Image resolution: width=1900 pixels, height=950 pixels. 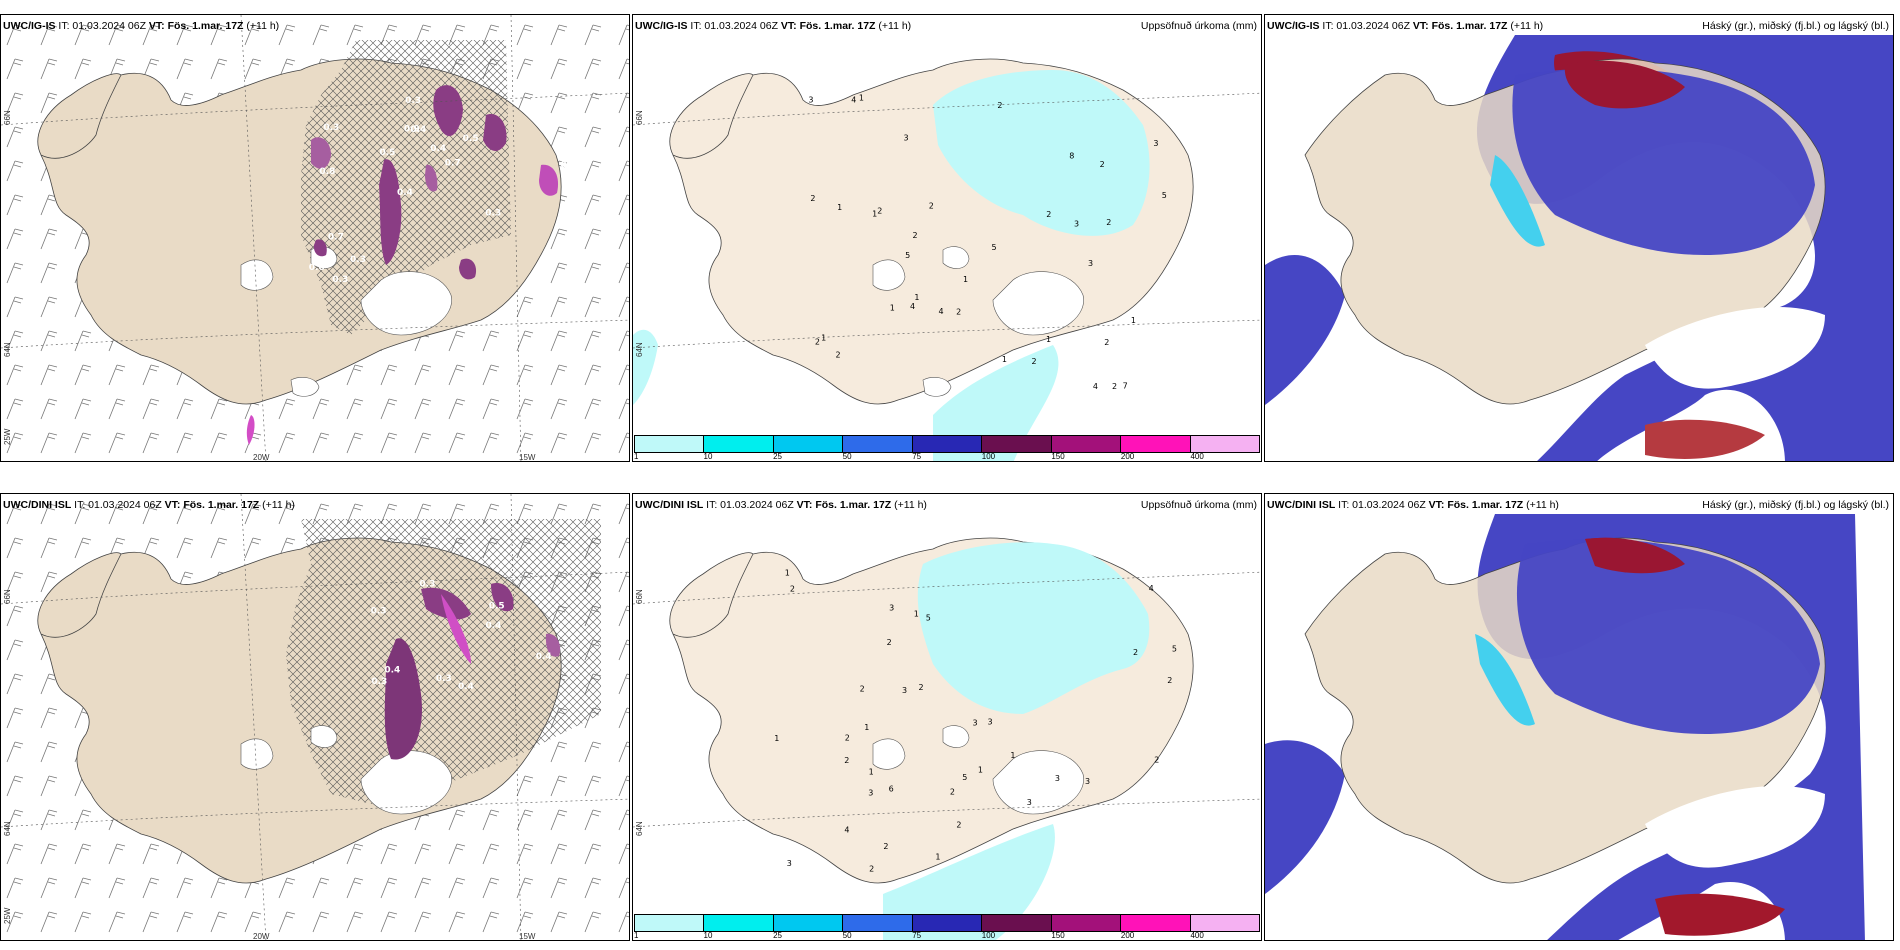 What do you see at coordinates (947, 923) in the screenshot?
I see `precip-colorbar` at bounding box center [947, 923].